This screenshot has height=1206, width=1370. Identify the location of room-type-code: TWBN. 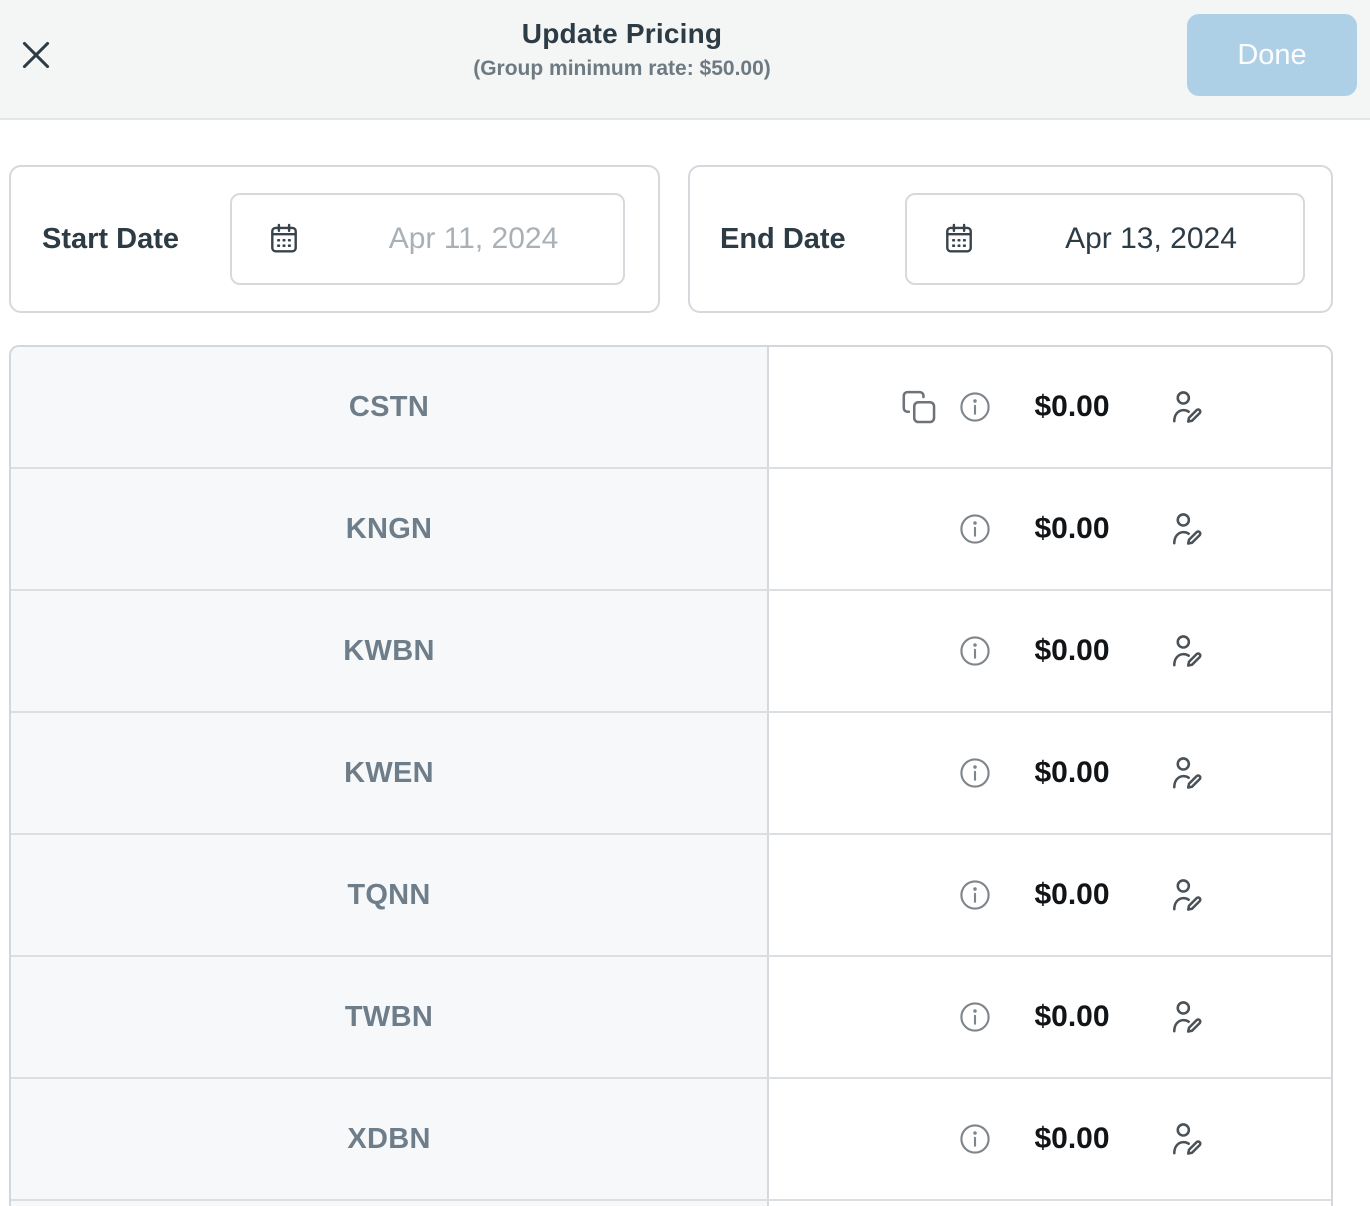
(389, 1016).